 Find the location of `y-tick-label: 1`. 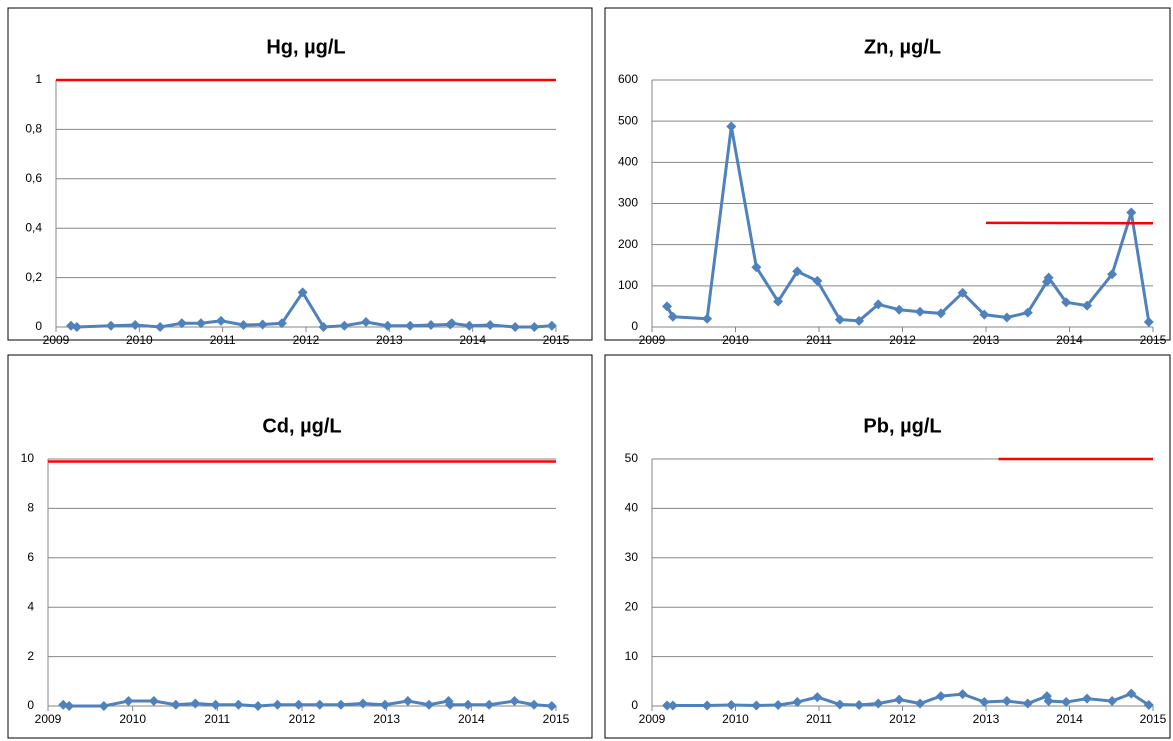

y-tick-label: 1 is located at coordinates (38, 79).